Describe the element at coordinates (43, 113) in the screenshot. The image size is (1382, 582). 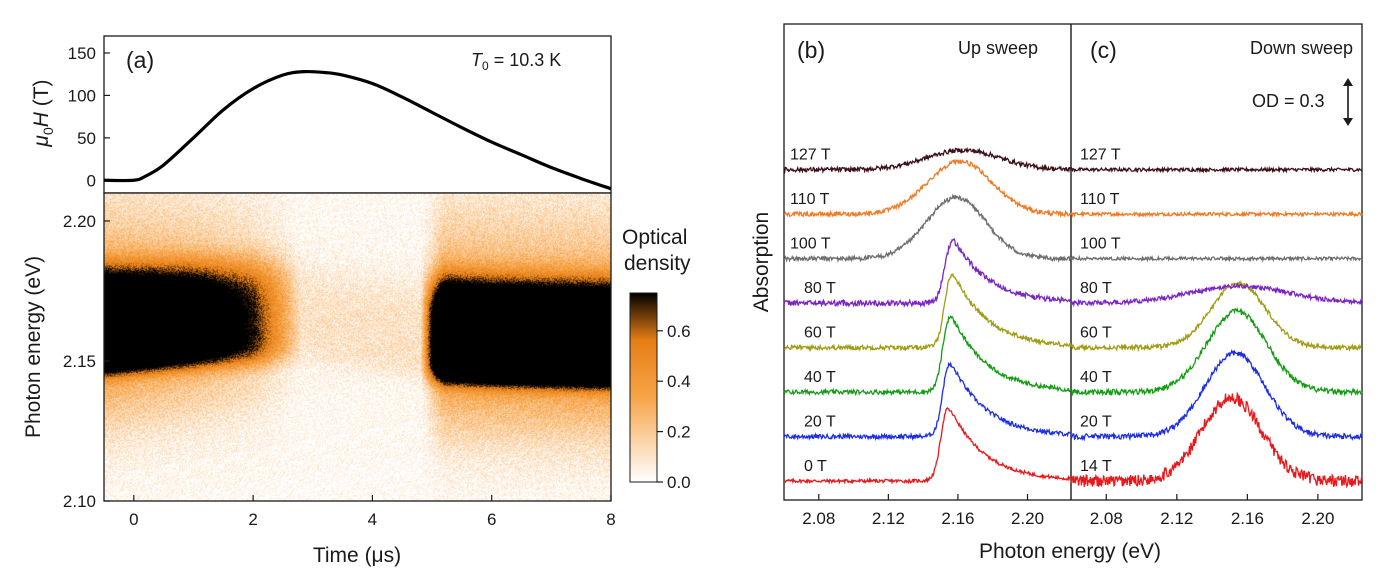
I see `field-axis-label: μ0H (T)` at that location.